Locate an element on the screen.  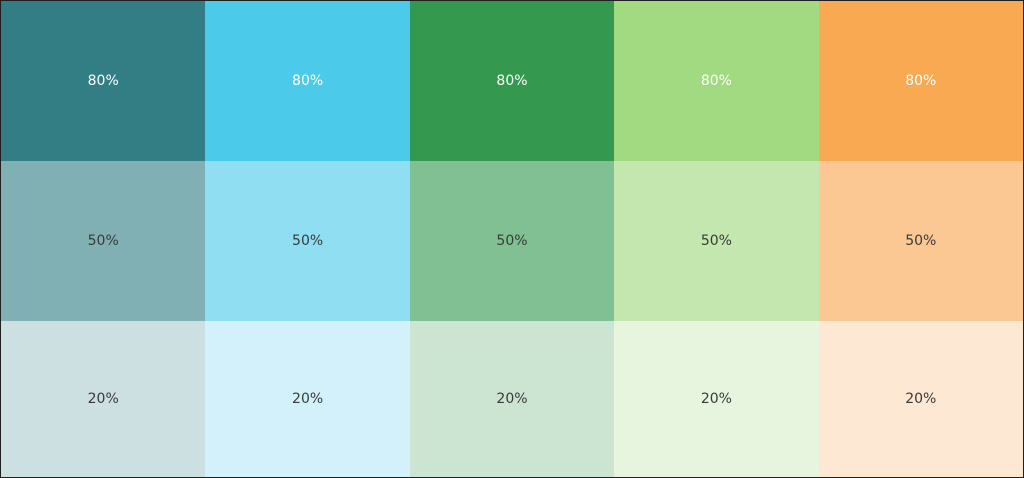
swatch-green-20: 20% is located at coordinates (512, 399).